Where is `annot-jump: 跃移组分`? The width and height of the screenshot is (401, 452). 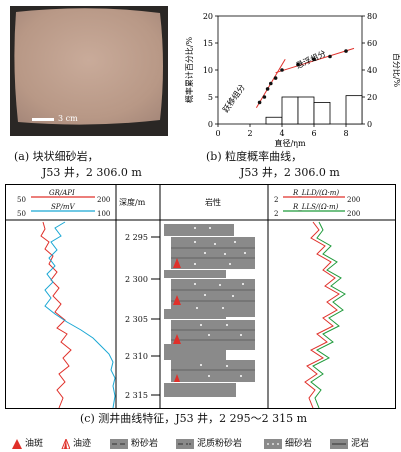
annot-jump: 跃移组分 is located at coordinates (233, 98).